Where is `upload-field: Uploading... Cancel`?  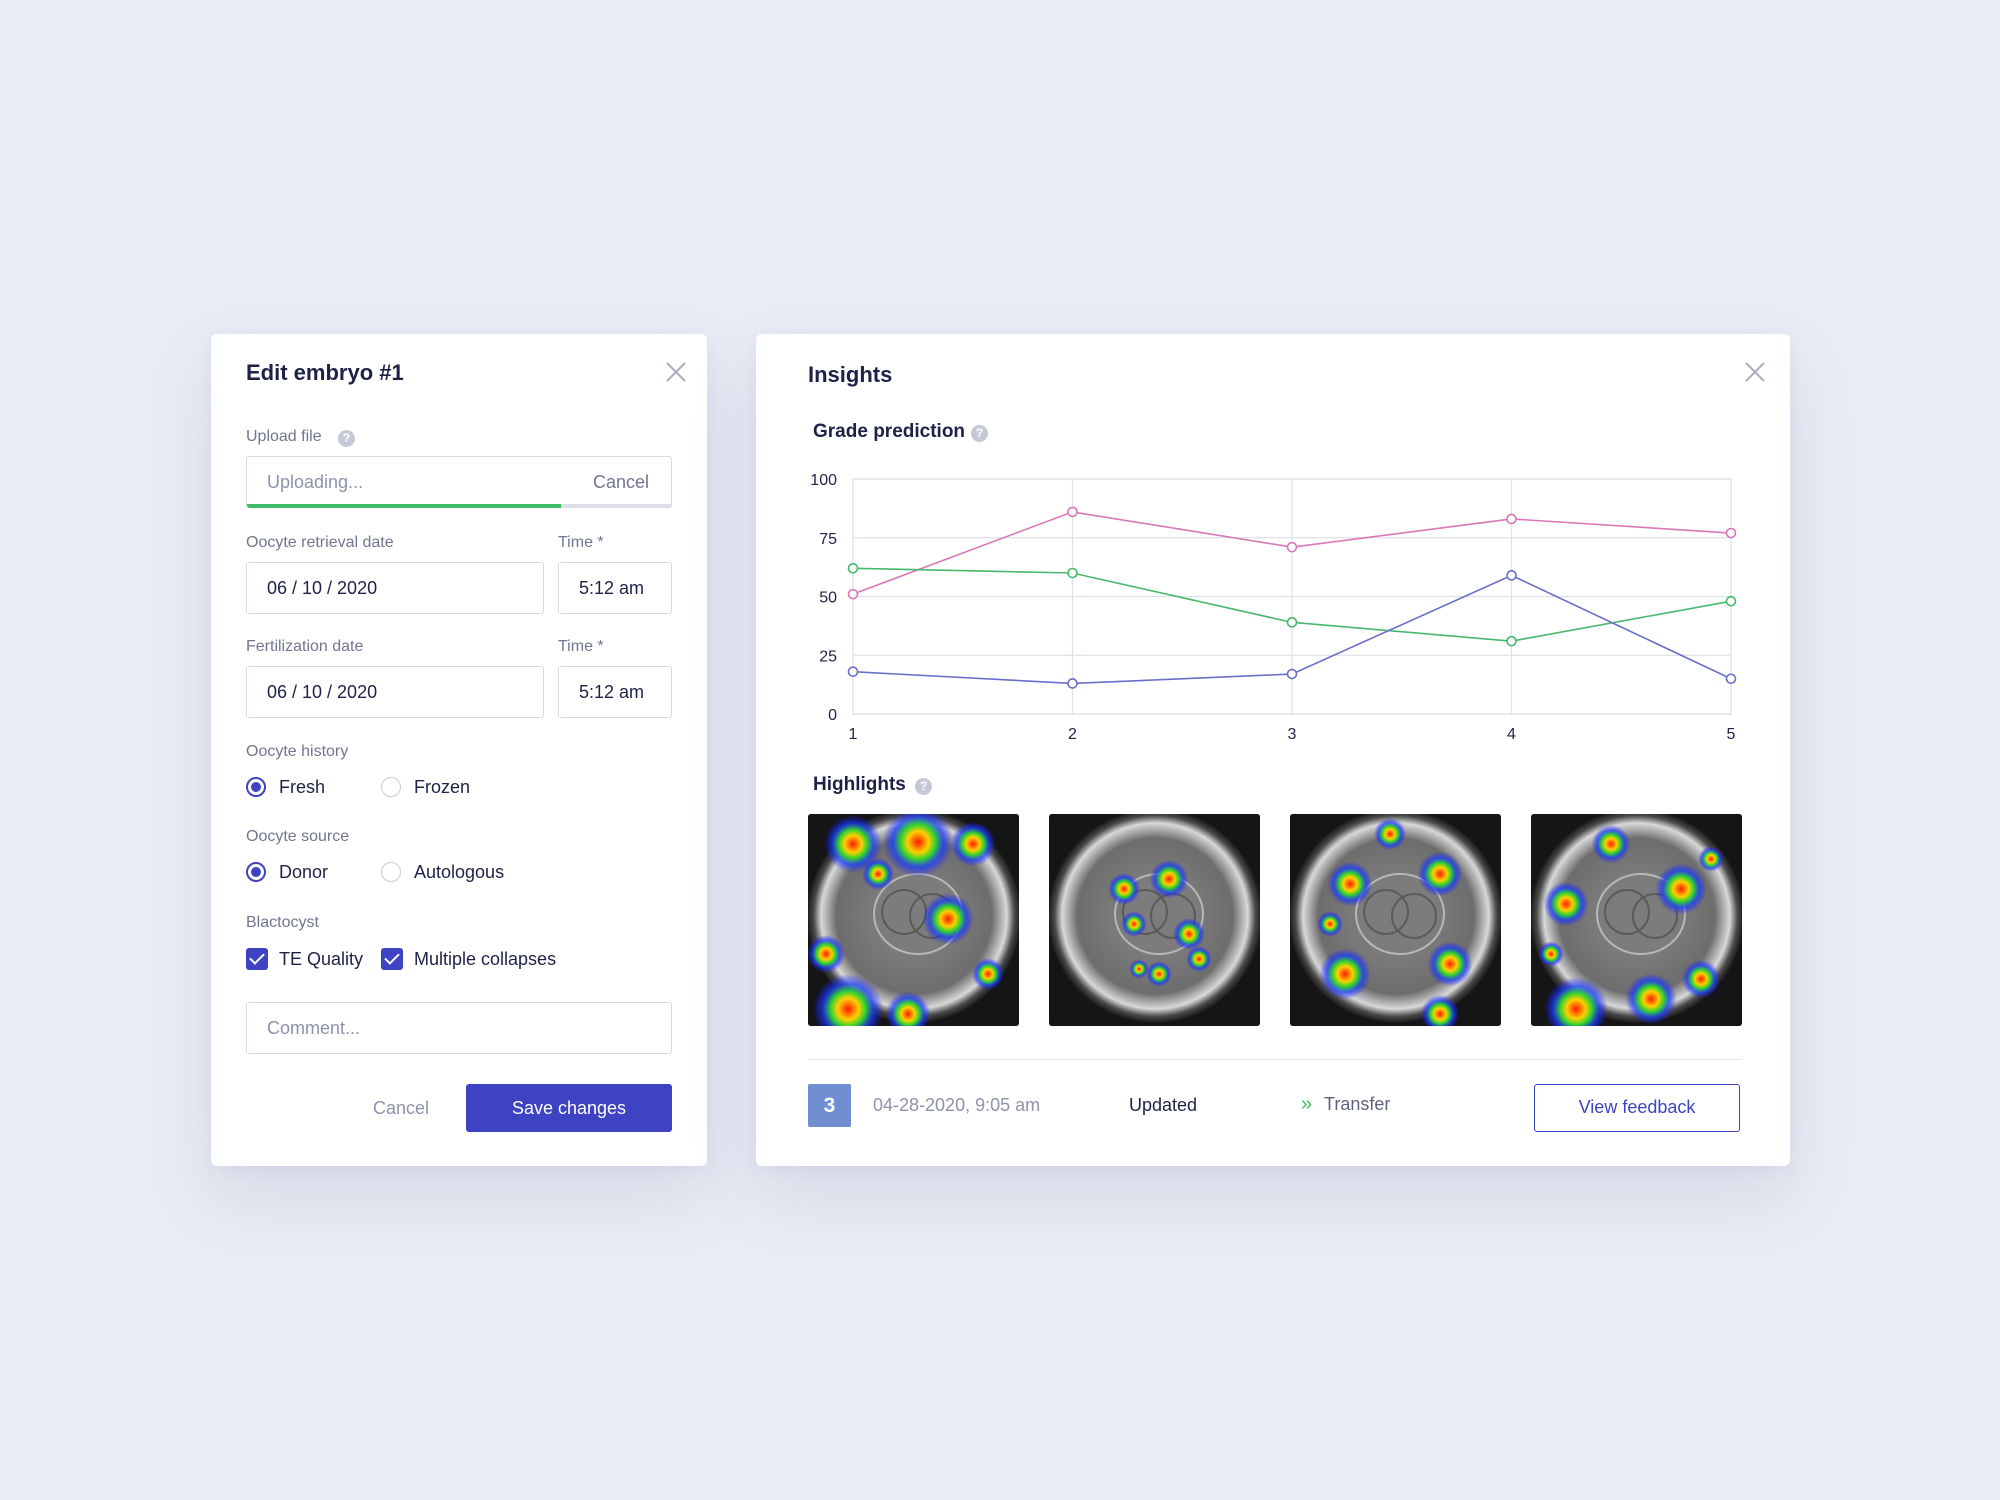
upload-field: Uploading... Cancel is located at coordinates (459, 482).